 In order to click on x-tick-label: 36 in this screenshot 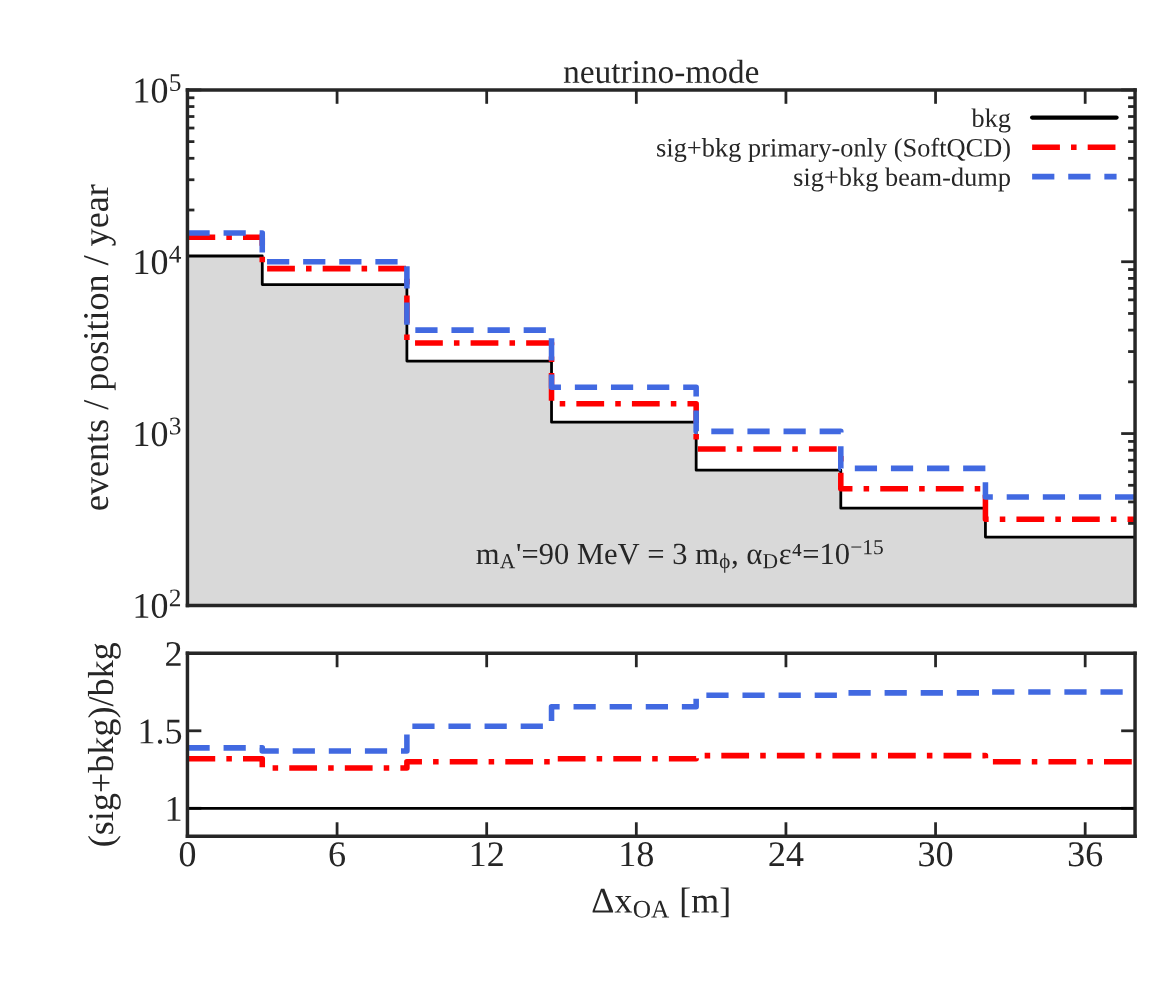, I will do `click(1085, 854)`.